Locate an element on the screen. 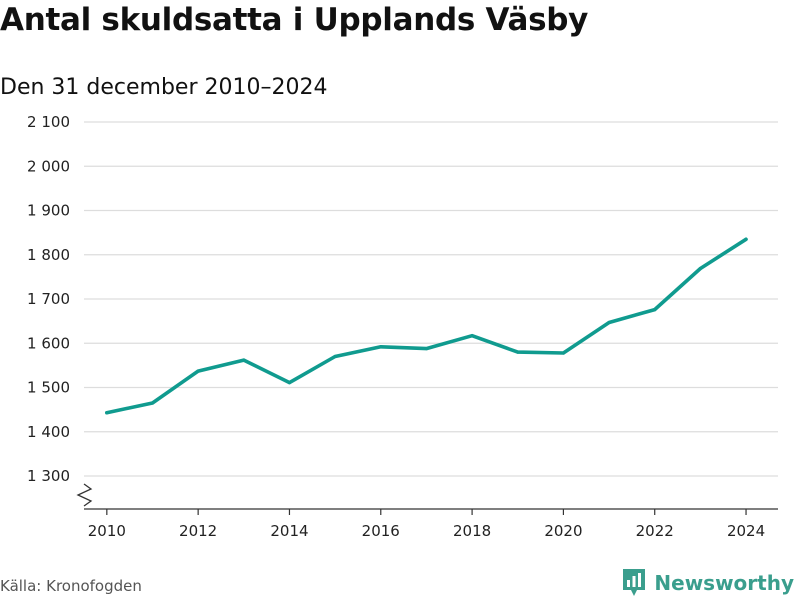 Image resolution: width=800 pixels, height=600 pixels. y-tick-label: 1 900 is located at coordinates (48, 211).